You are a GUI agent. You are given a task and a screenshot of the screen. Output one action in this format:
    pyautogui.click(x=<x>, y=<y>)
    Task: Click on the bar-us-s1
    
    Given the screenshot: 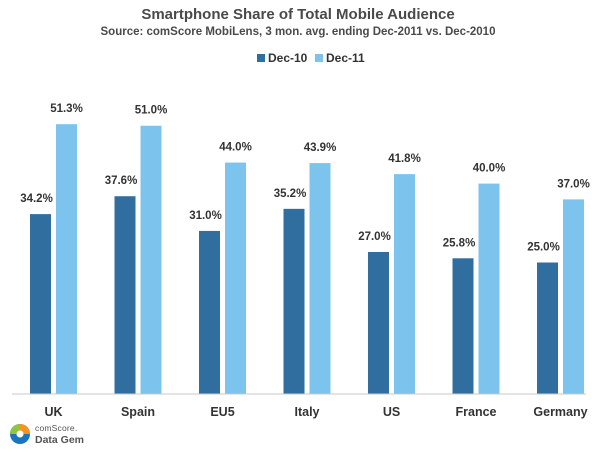 What is the action you would take?
    pyautogui.click(x=378, y=322)
    